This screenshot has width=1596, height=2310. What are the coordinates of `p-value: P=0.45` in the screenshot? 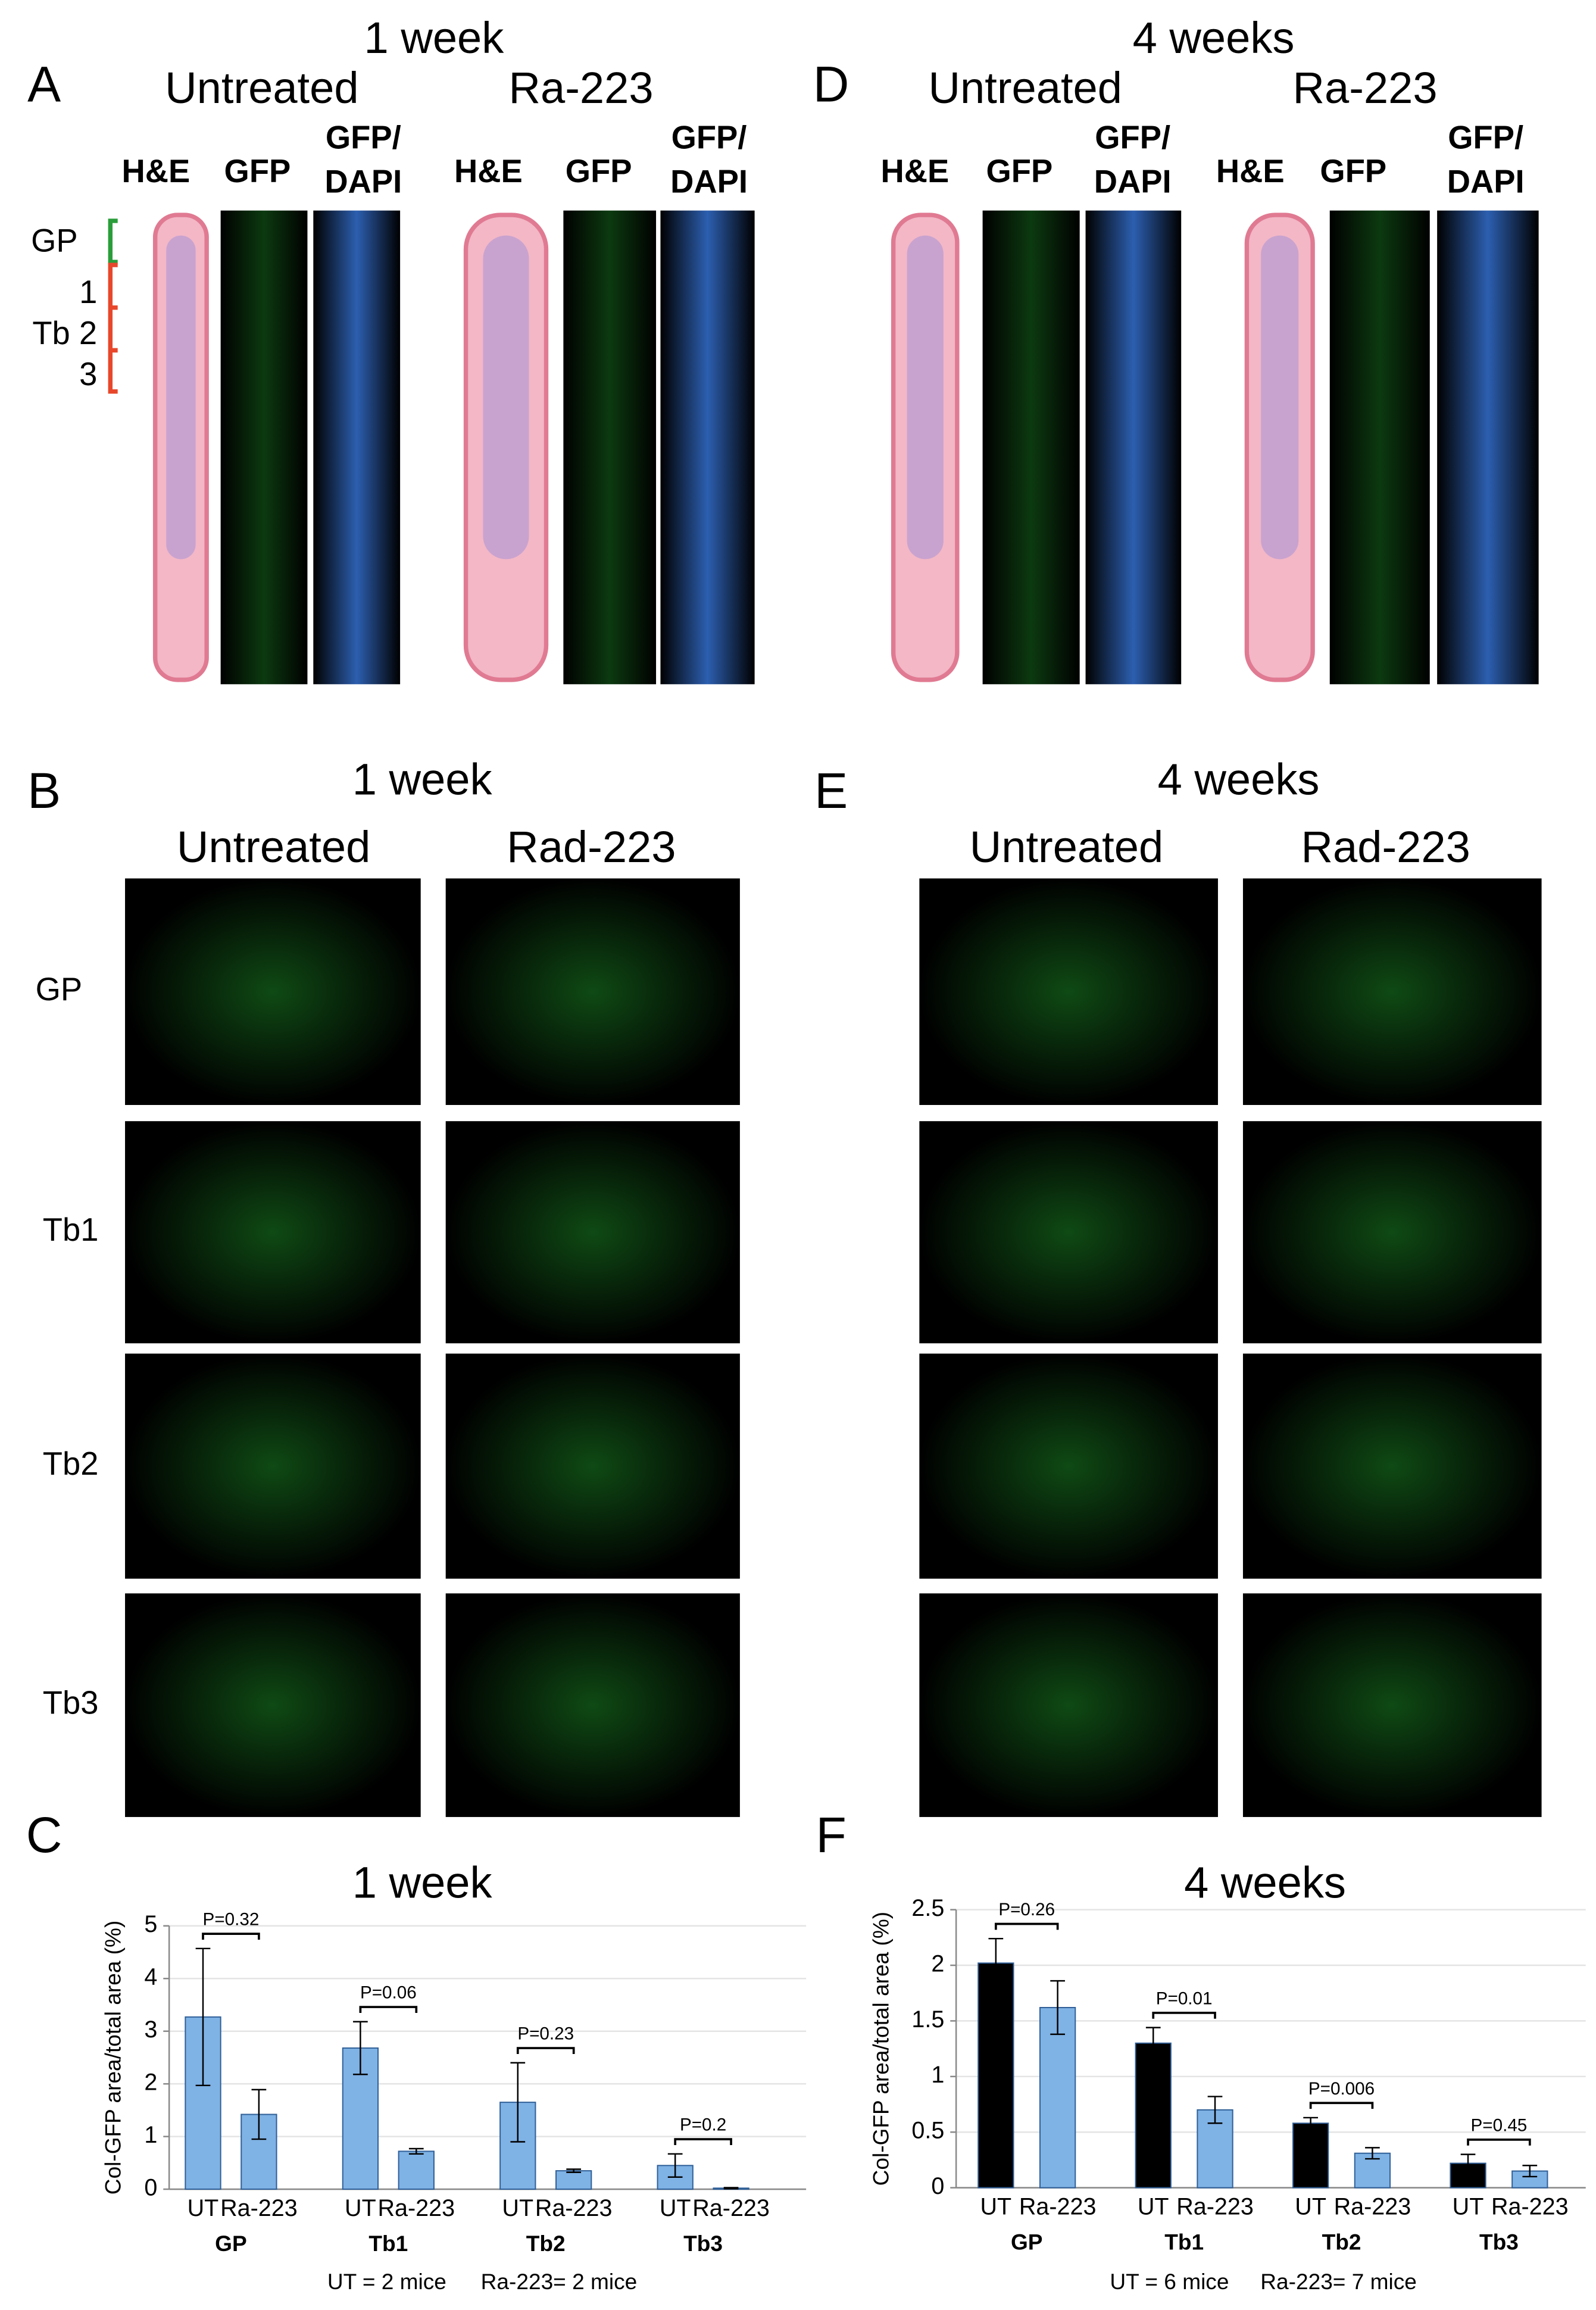 It's located at (1499, 2125).